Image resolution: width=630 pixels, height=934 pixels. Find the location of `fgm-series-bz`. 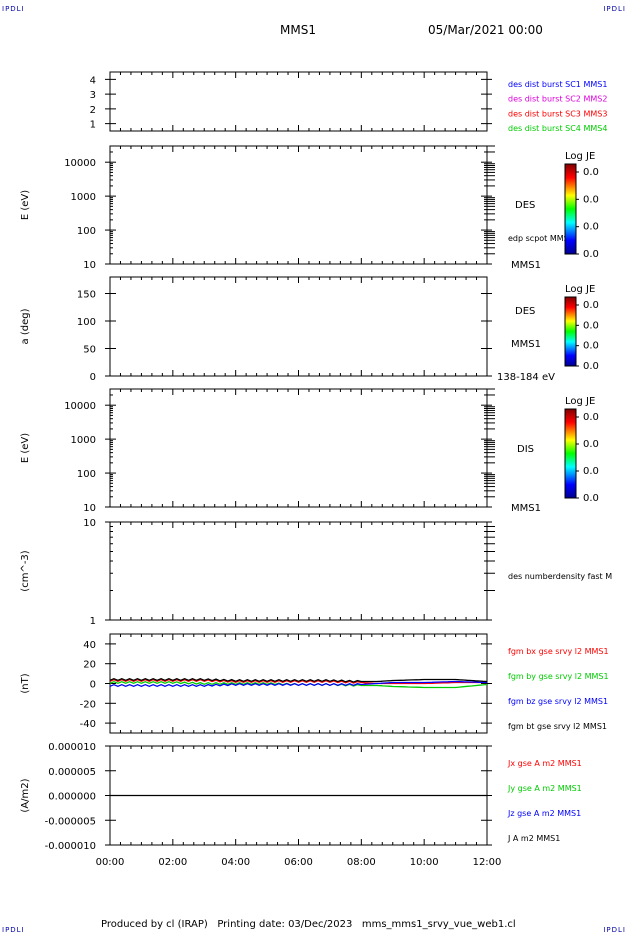

fgm-series-bz is located at coordinates (298, 684).